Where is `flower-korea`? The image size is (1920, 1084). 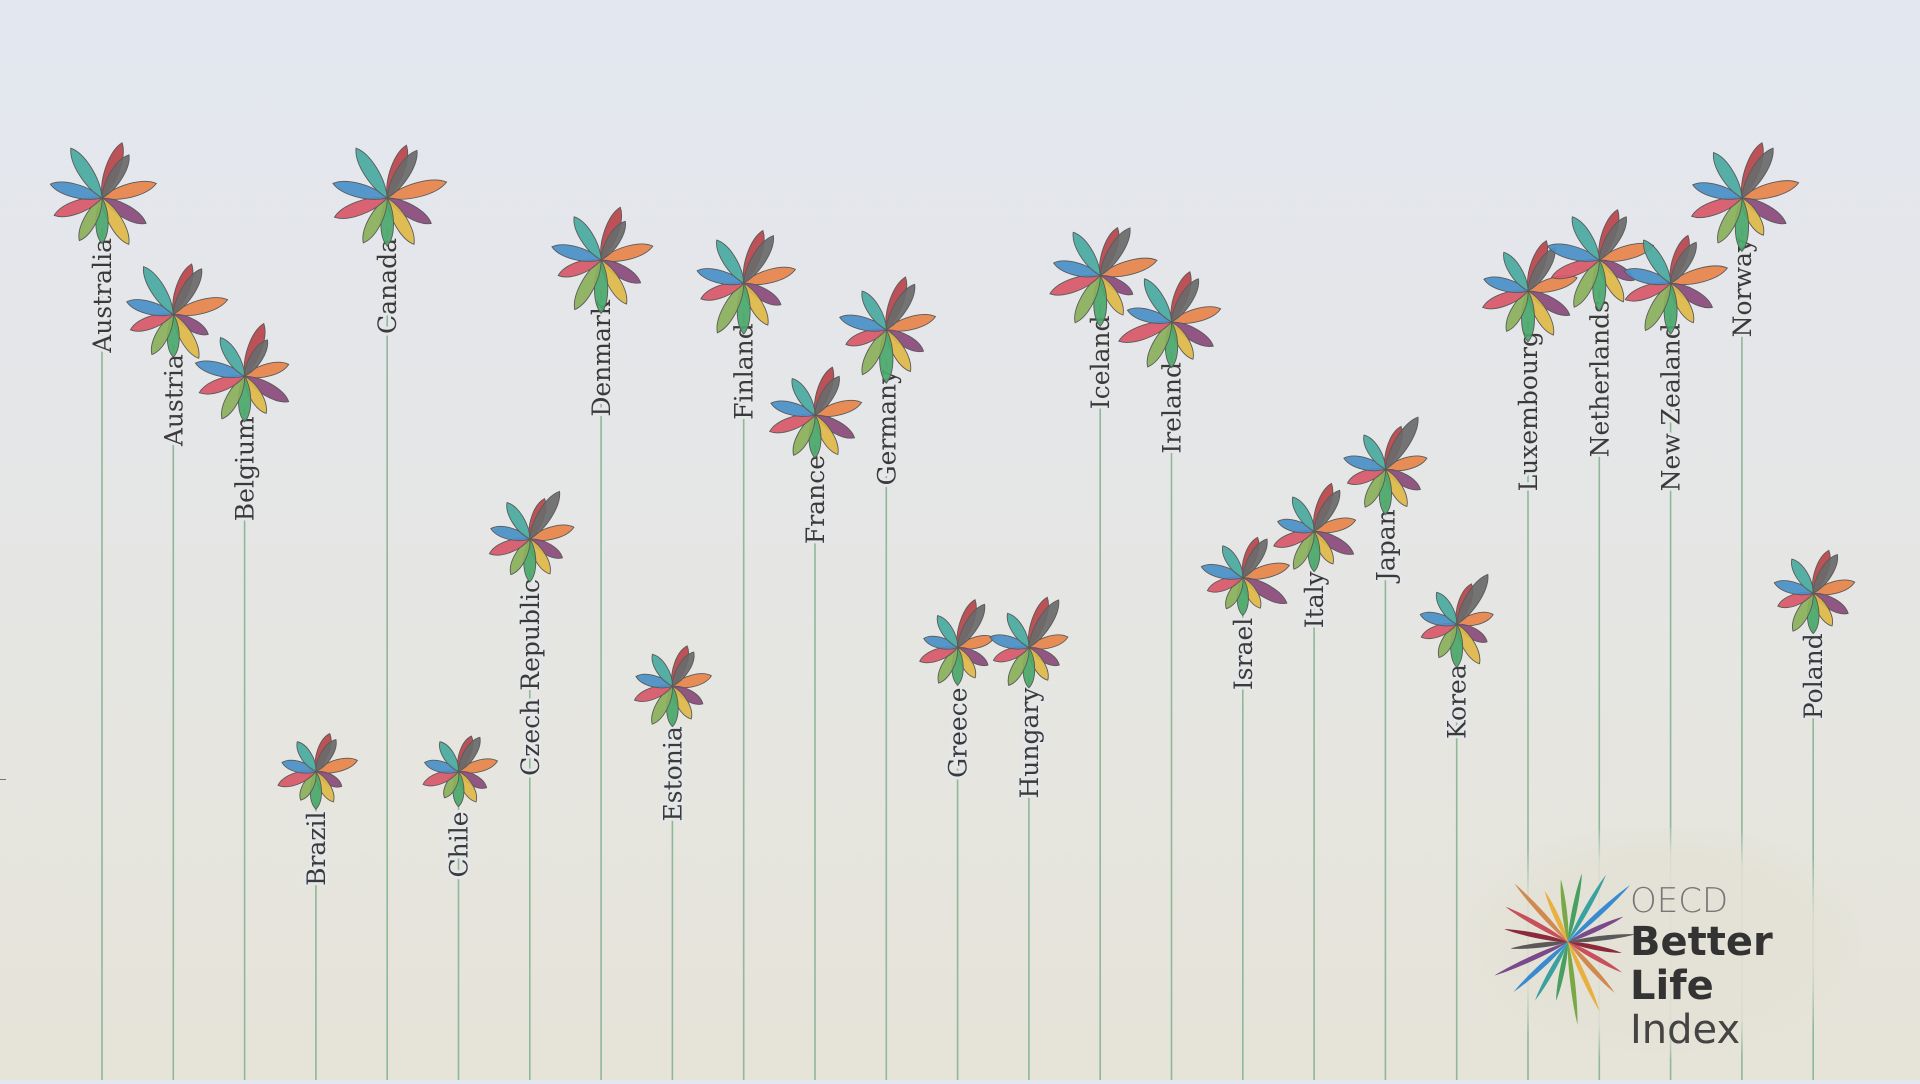 flower-korea is located at coordinates (1457, 619).